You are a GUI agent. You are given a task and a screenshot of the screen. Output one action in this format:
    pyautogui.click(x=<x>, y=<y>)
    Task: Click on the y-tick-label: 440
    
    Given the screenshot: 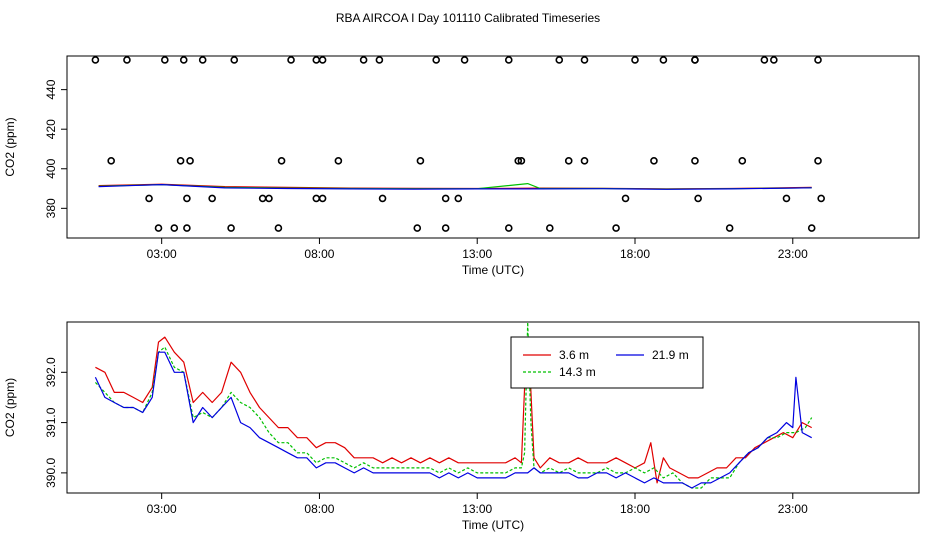 What is the action you would take?
    pyautogui.click(x=51, y=89)
    